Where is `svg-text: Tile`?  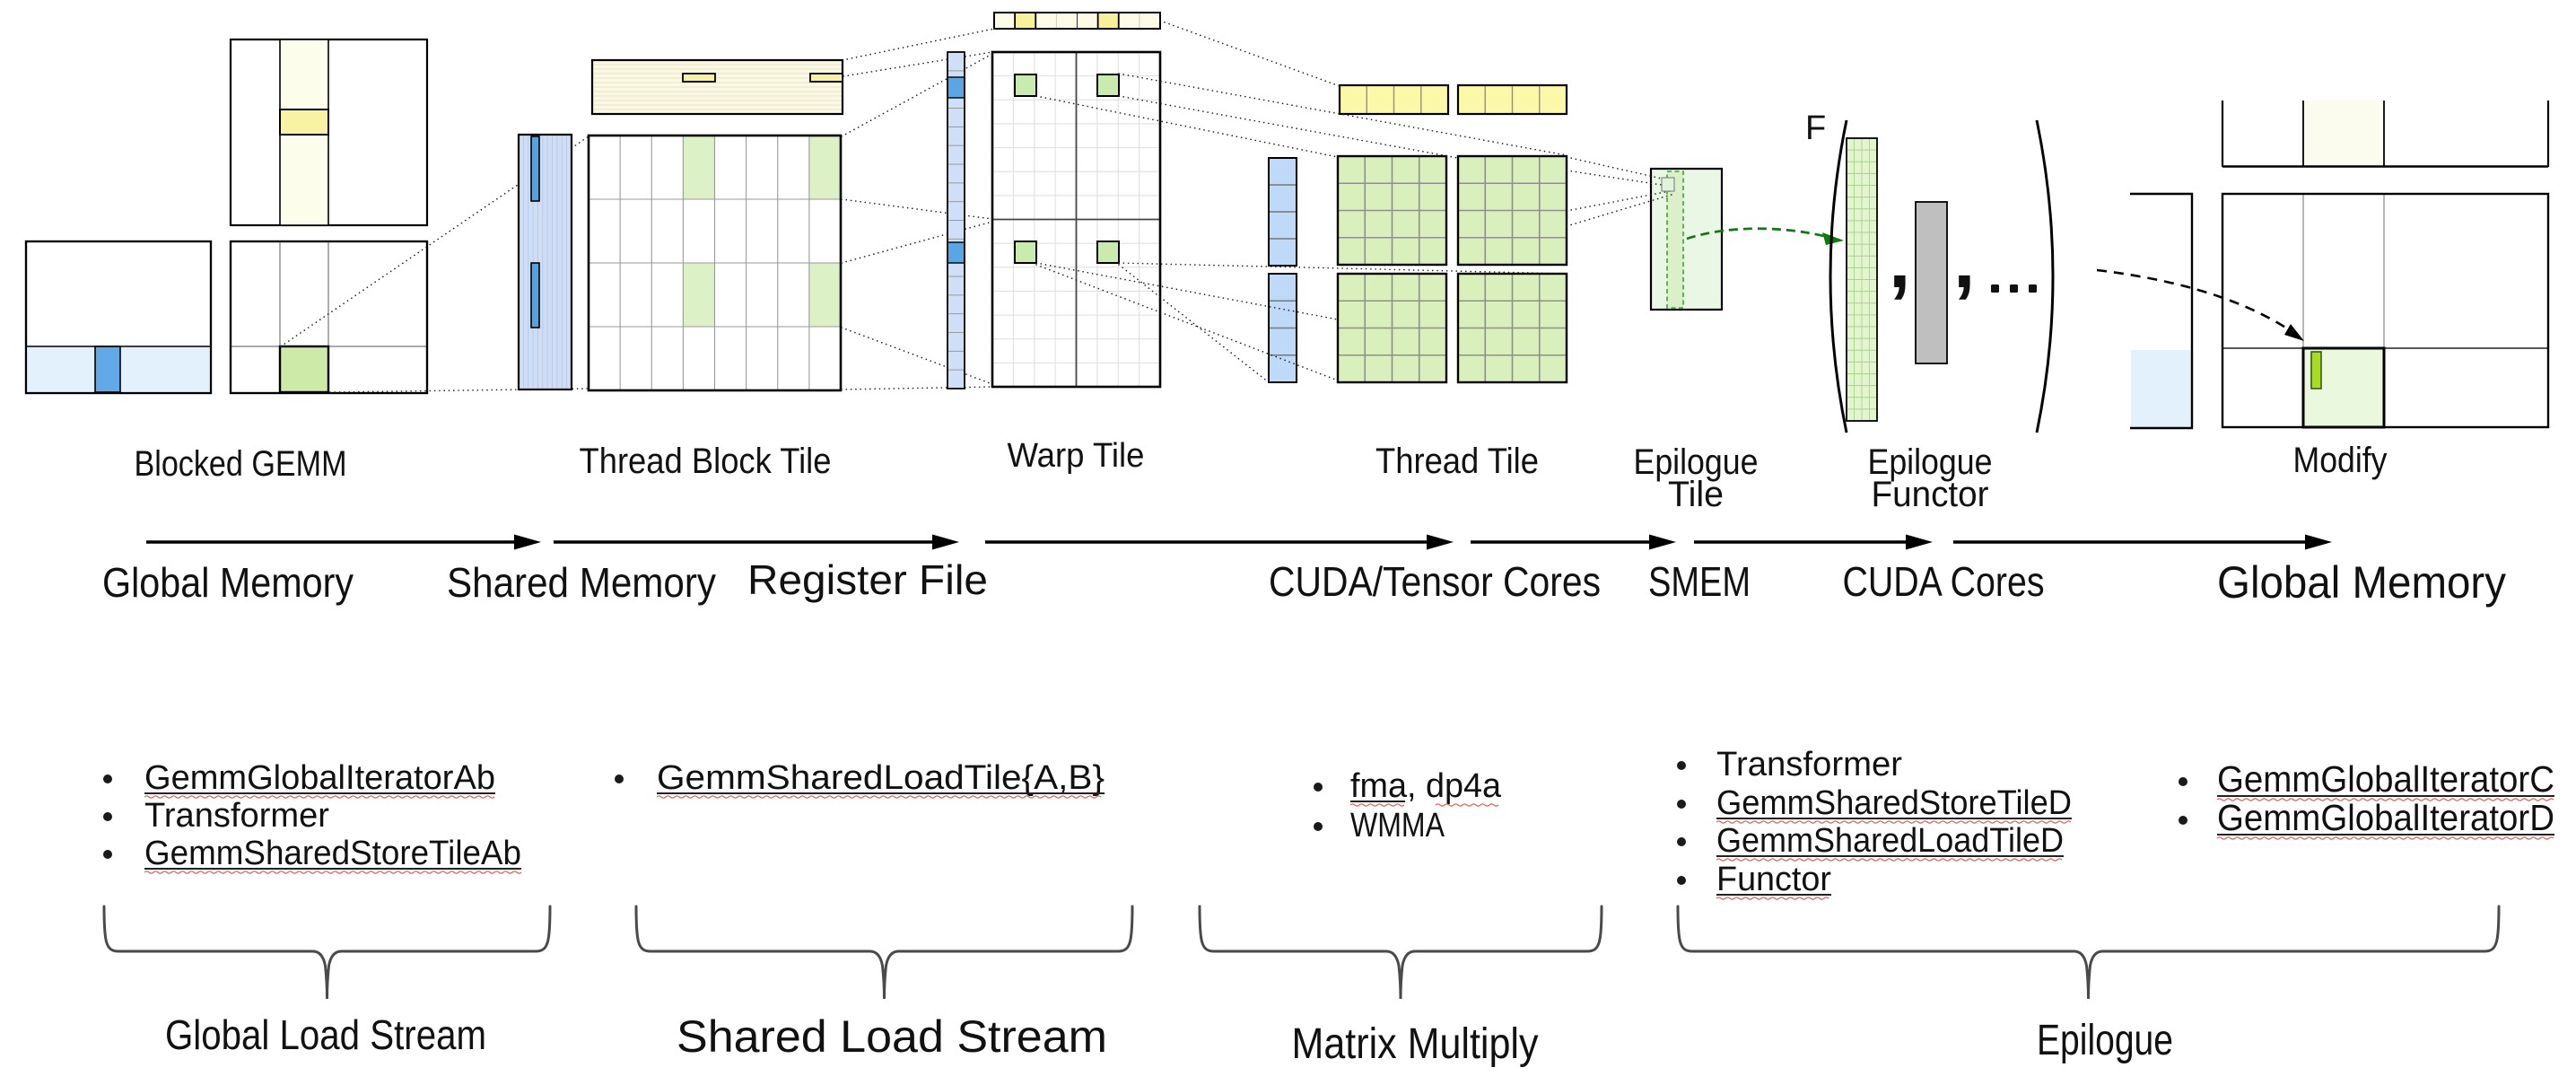 svg-text: Tile is located at coordinates (1696, 495).